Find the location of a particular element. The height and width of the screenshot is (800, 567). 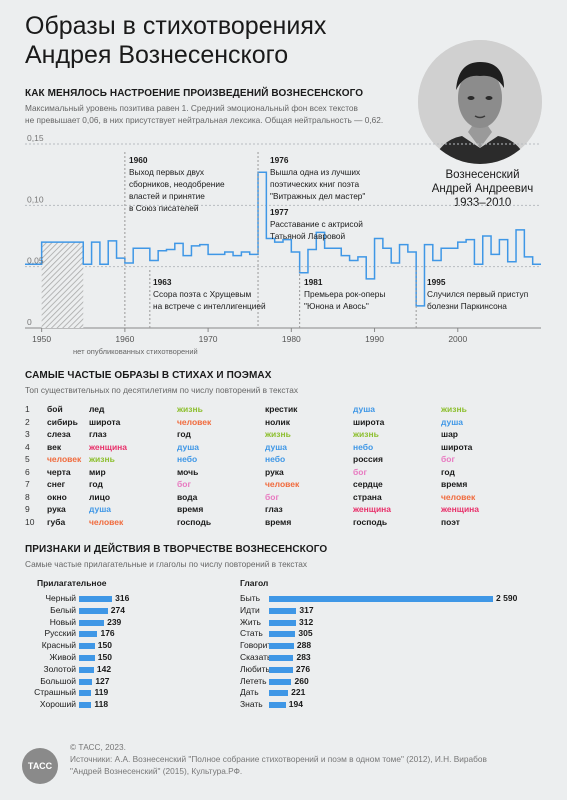

noun-cell: бог is located at coordinates (184, 484).